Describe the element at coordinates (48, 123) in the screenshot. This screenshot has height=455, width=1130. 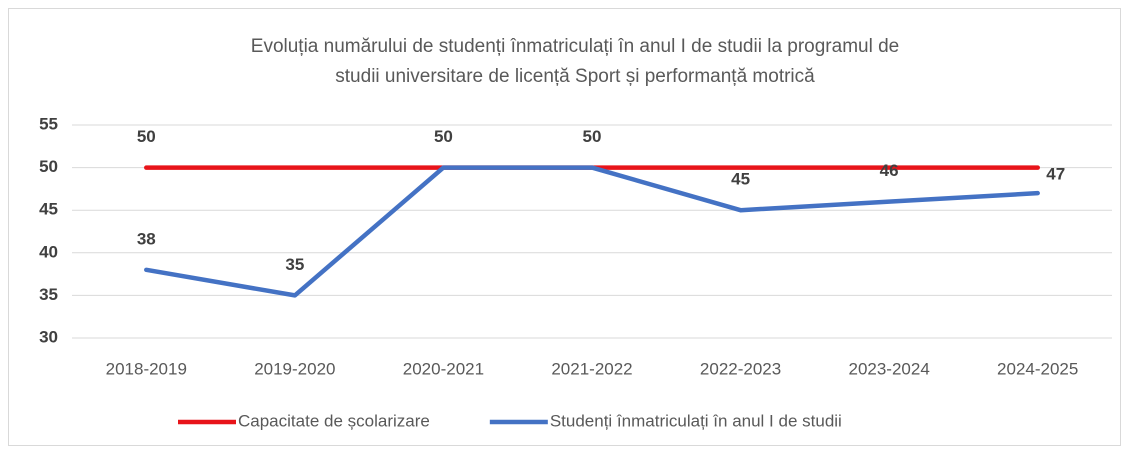
I see `y-tick-label: 55` at that location.